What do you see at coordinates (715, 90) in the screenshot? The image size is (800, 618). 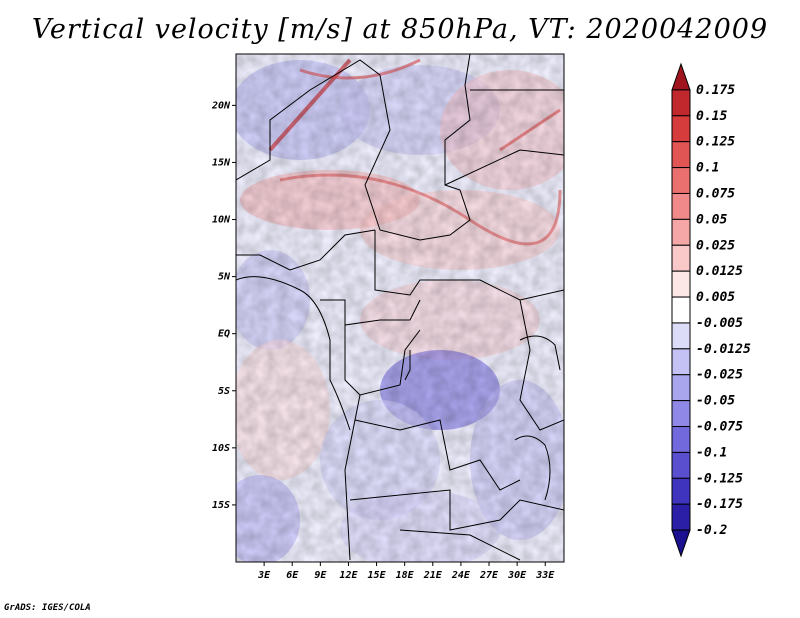 I see `colorbar-label: 0.175` at bounding box center [715, 90].